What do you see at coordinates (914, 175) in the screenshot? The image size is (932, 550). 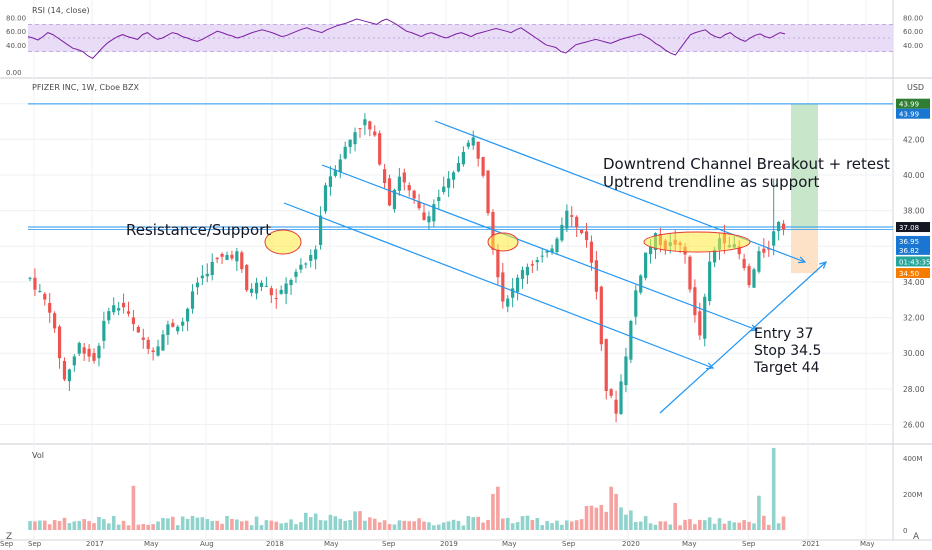 I see `price-tick-label: 40.00` at bounding box center [914, 175].